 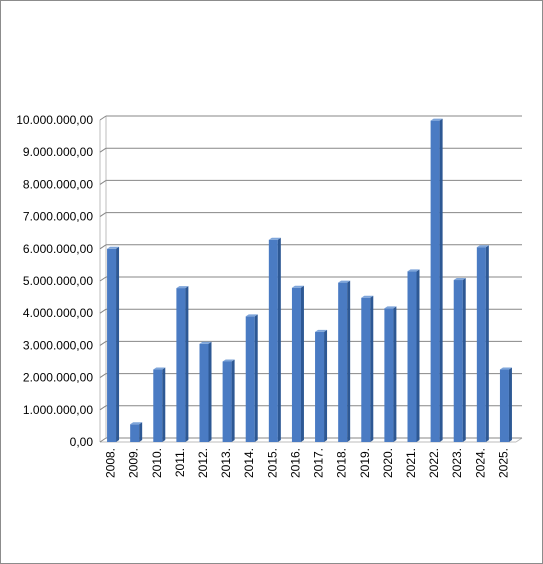 I want to click on floor-right-edge, so click(x=519, y=440).